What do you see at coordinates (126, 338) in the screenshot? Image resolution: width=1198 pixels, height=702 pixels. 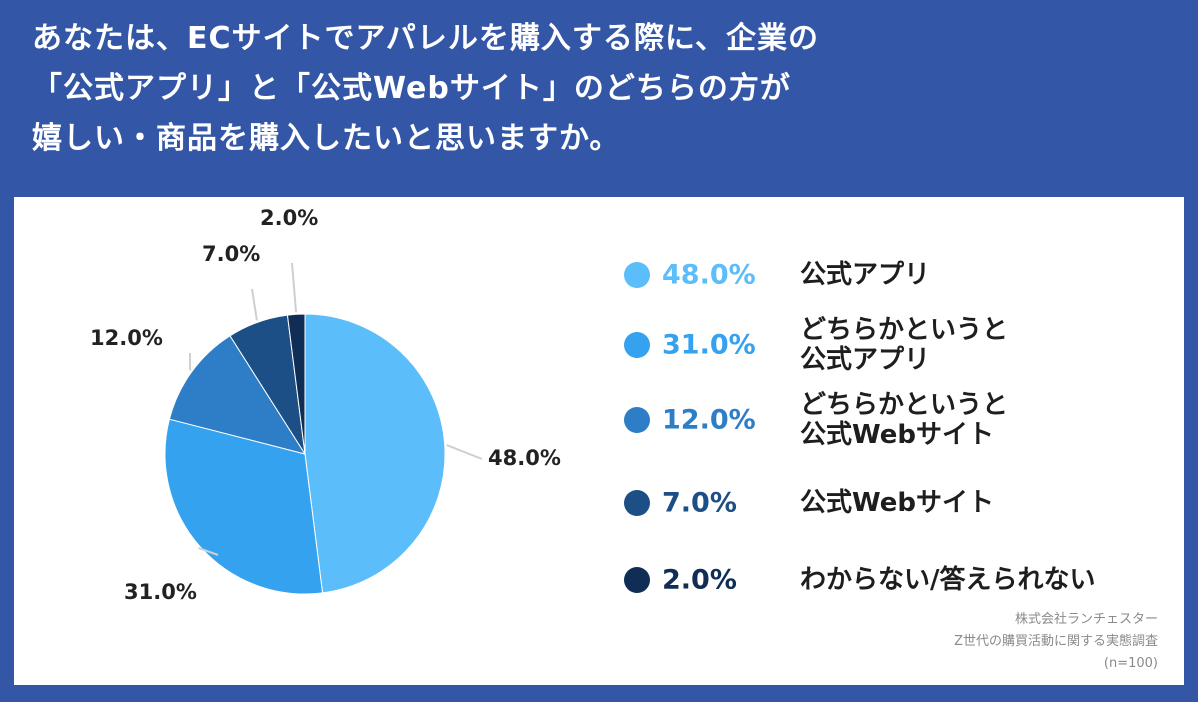 I see `data-label-3: 12.0%` at bounding box center [126, 338].